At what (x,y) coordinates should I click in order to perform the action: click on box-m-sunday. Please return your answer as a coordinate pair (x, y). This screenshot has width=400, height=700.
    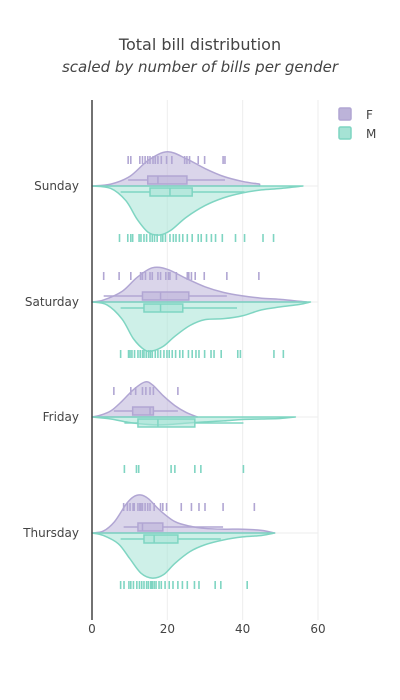
    Looking at the image, I should click on (171, 192).